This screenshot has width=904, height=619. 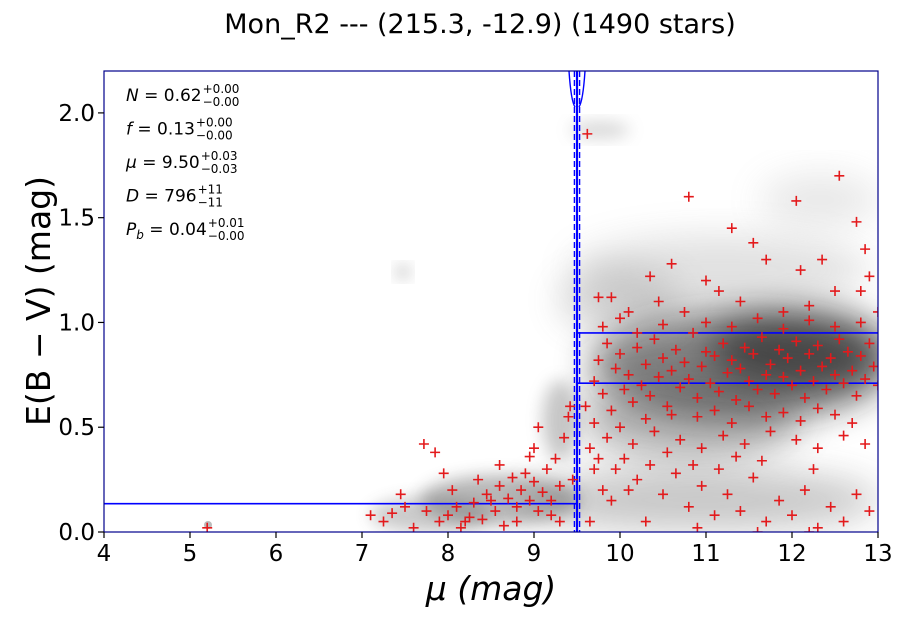 I want to click on y-tick-label: 0.5, so click(x=76, y=428).